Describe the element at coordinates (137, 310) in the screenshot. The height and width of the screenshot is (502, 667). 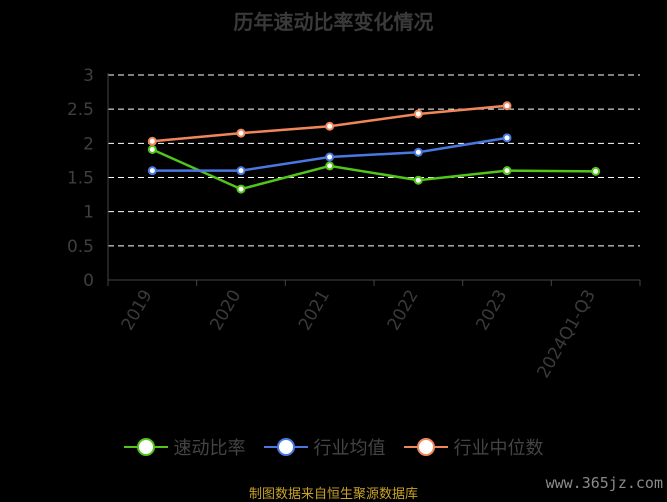
I see `x-tick-label: 2019` at that location.